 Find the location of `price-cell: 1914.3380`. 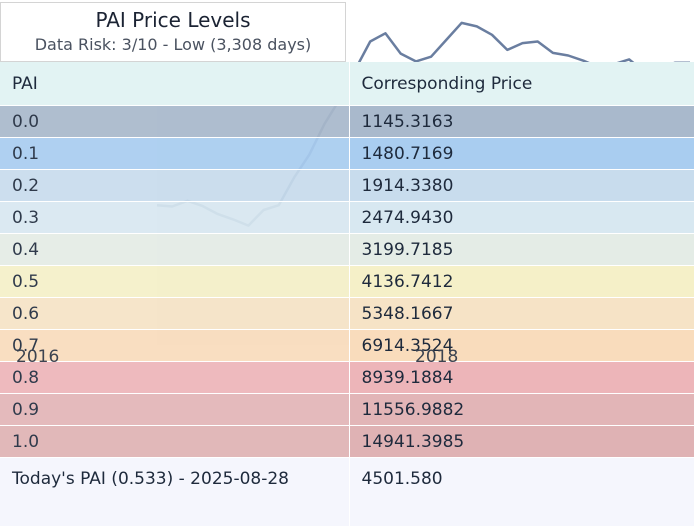

price-cell: 1914.3380 is located at coordinates (521, 185).